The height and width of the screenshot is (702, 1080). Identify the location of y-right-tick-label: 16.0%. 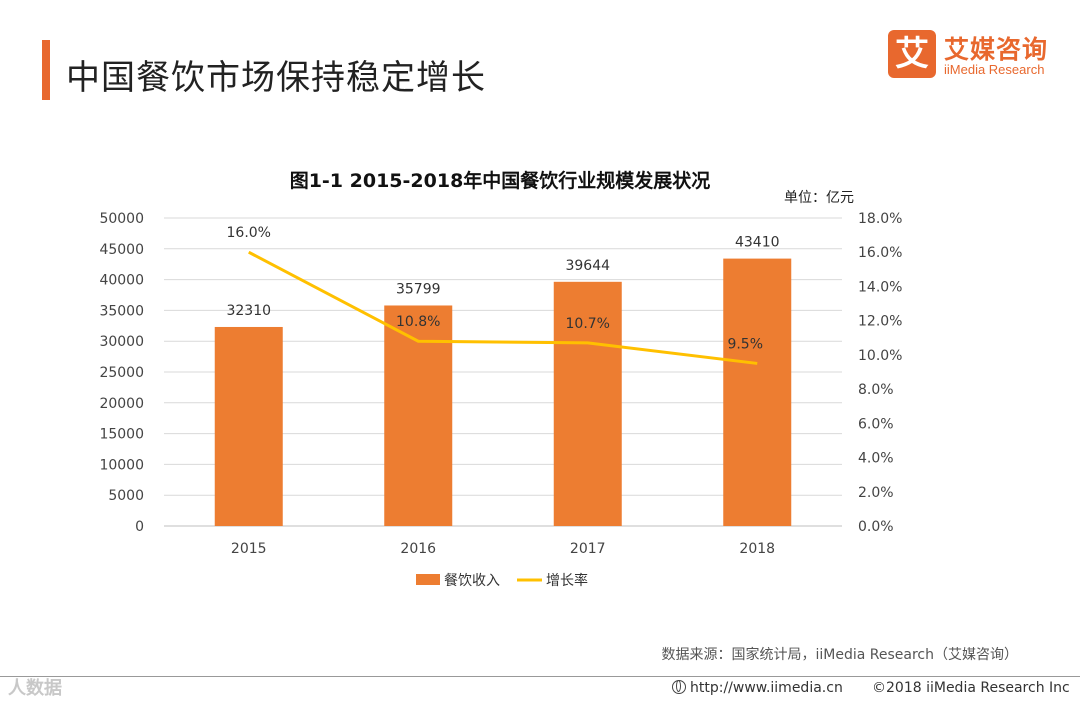
(880, 253).